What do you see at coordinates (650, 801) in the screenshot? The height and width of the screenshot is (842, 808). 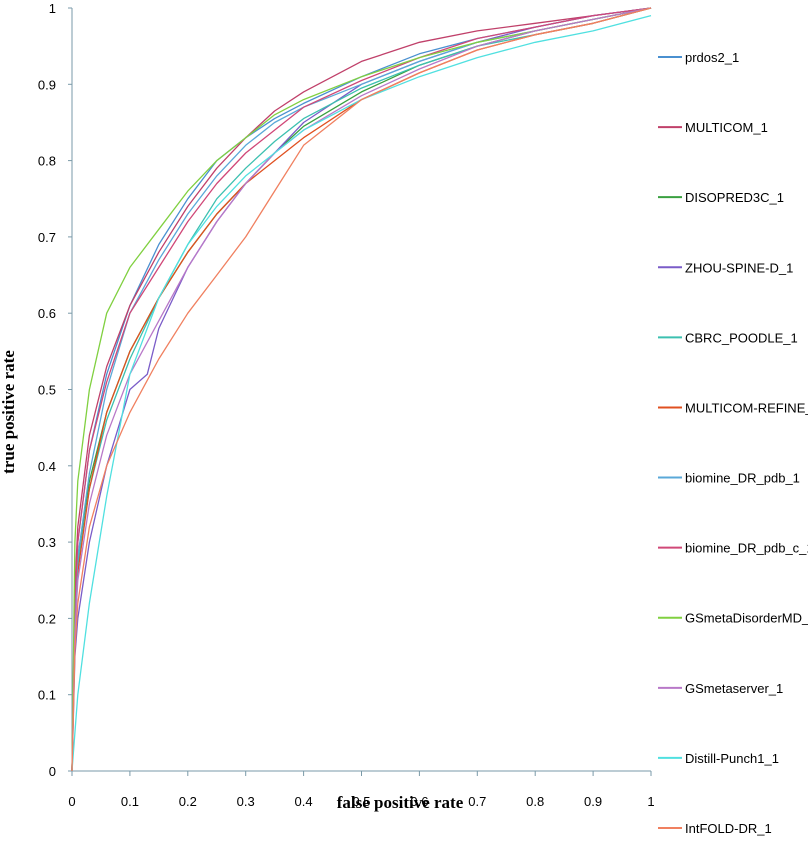 I see `x-tick-label: 1` at bounding box center [650, 801].